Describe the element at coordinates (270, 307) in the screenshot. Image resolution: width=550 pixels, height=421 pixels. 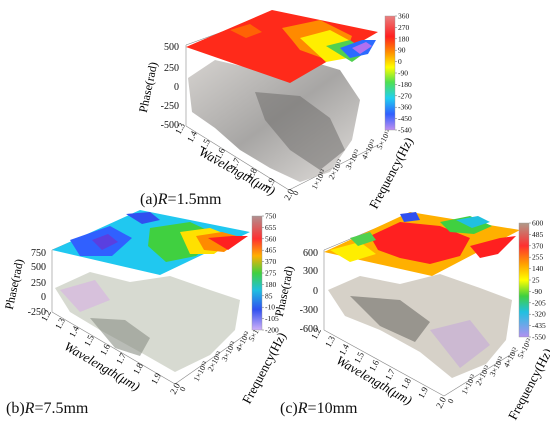
I see `colorbar-tick-label: -10` at that location.